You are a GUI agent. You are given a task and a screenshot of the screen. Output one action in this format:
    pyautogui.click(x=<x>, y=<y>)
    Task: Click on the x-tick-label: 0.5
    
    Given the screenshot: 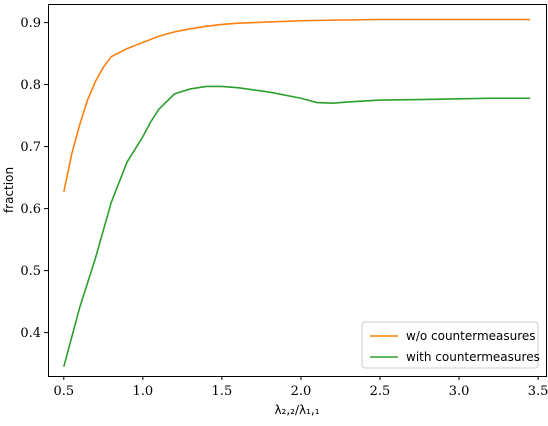 What is the action you would take?
    pyautogui.click(x=63, y=391)
    